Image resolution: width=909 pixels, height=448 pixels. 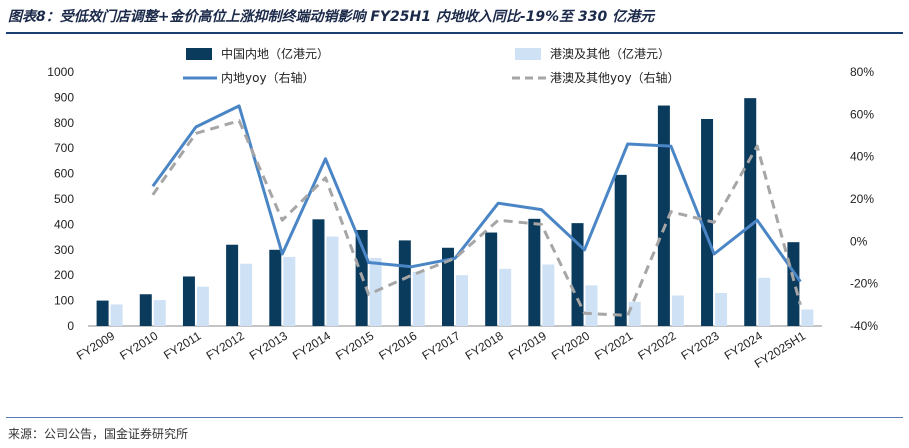 What do you see at coordinates (138, 345) in the screenshot?
I see `x-tick-label: FY2010` at bounding box center [138, 345].